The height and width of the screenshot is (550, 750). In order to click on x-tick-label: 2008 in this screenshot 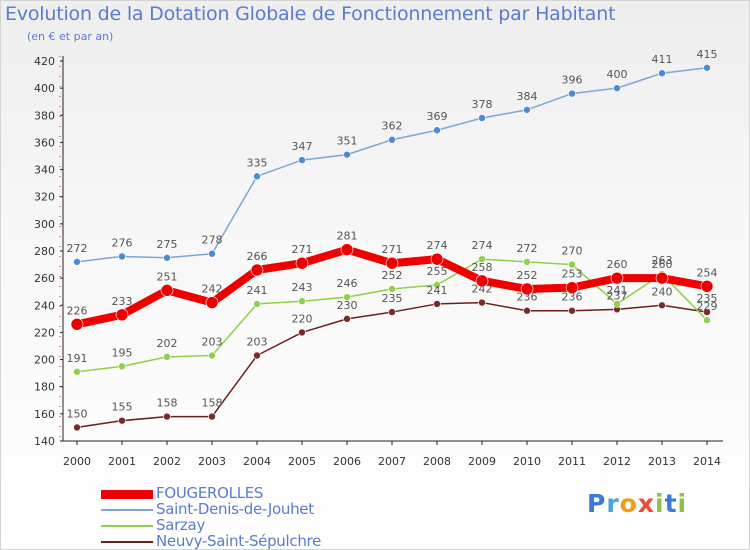, I will do `click(437, 461)`.